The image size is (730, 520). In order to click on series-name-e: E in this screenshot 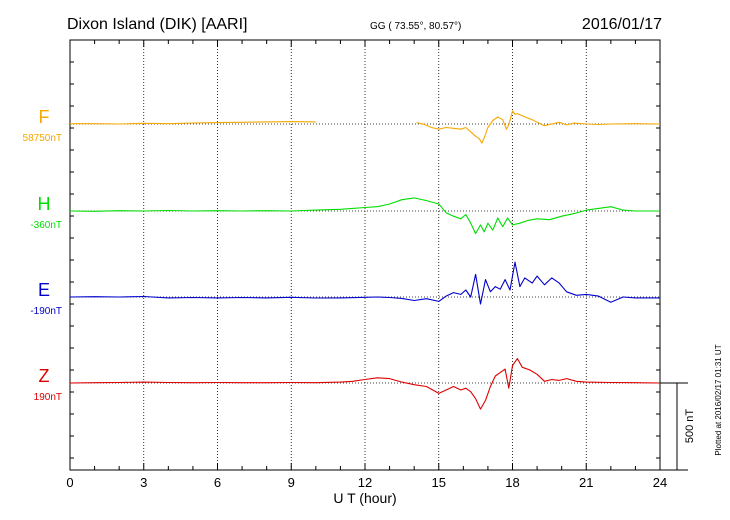, I will do `click(44, 290)`.